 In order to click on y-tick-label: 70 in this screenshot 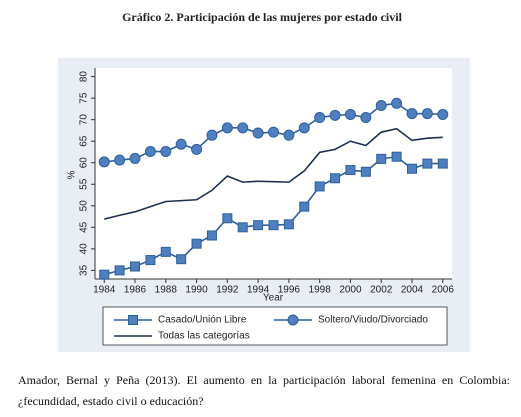, I will do `click(84, 120)`.